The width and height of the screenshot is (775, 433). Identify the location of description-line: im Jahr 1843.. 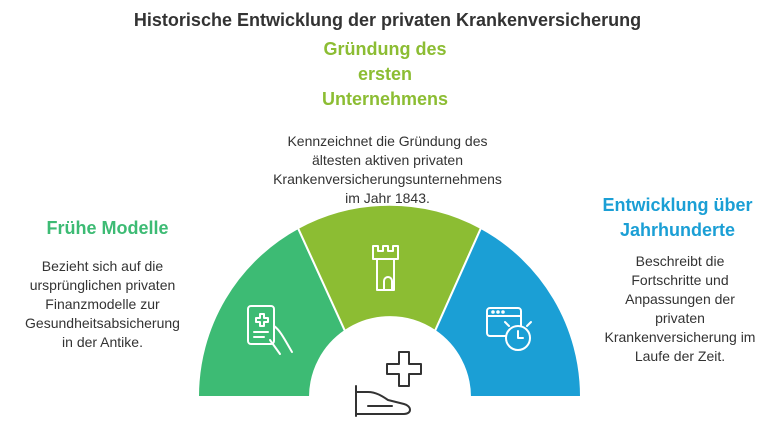
(387, 198).